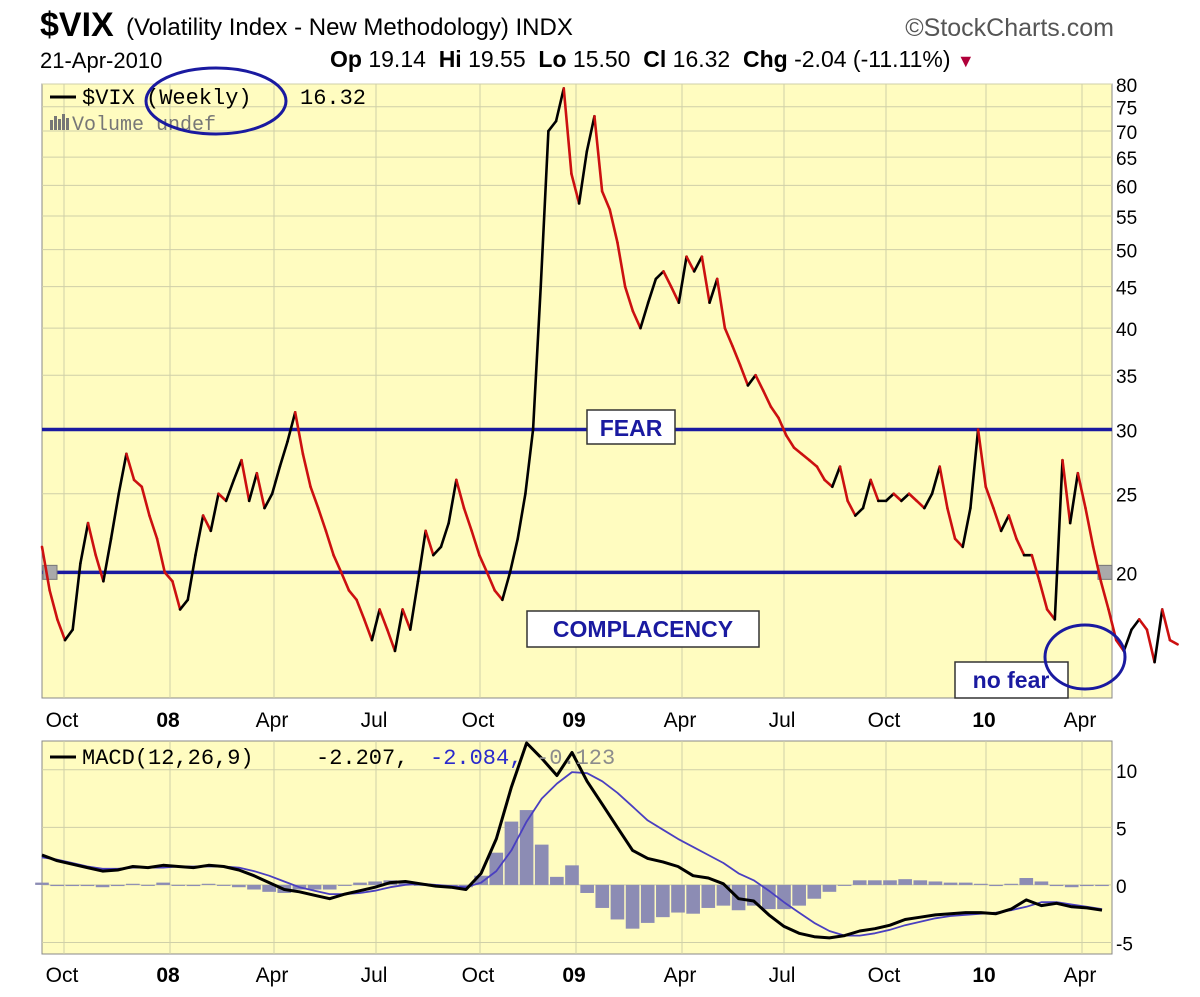  Describe the element at coordinates (1126, 159) in the screenshot. I see `price-y-tick-label: 65` at that location.